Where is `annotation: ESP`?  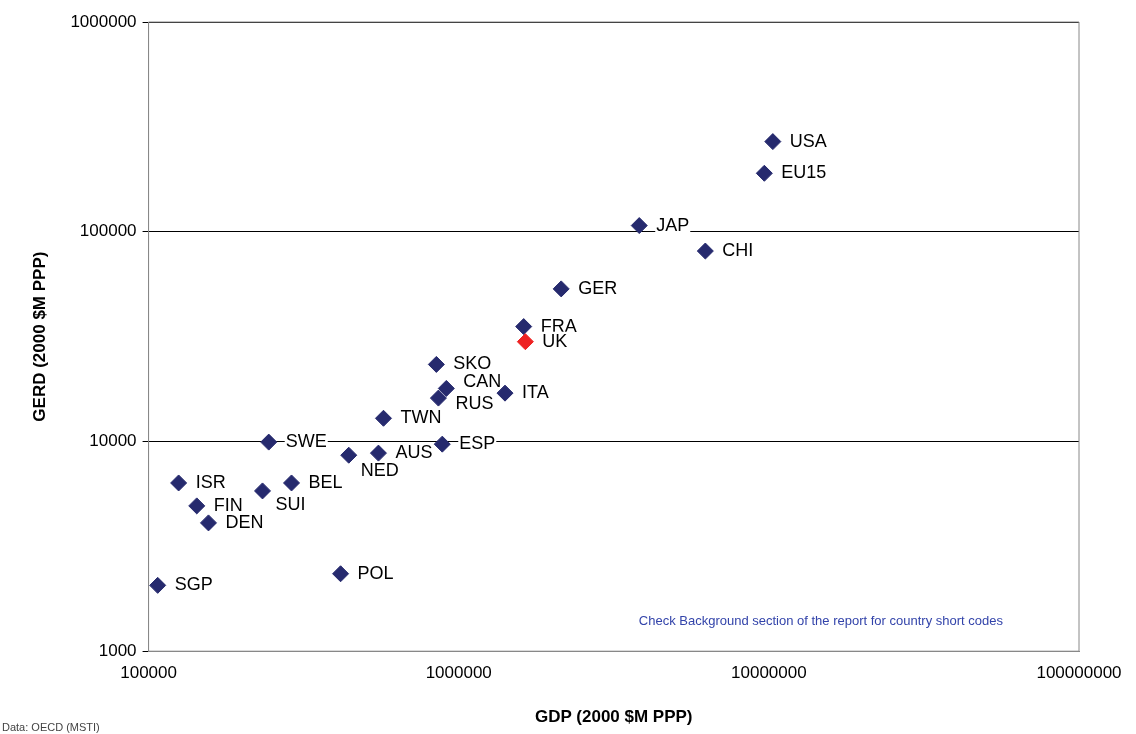 annotation: ESP is located at coordinates (477, 443).